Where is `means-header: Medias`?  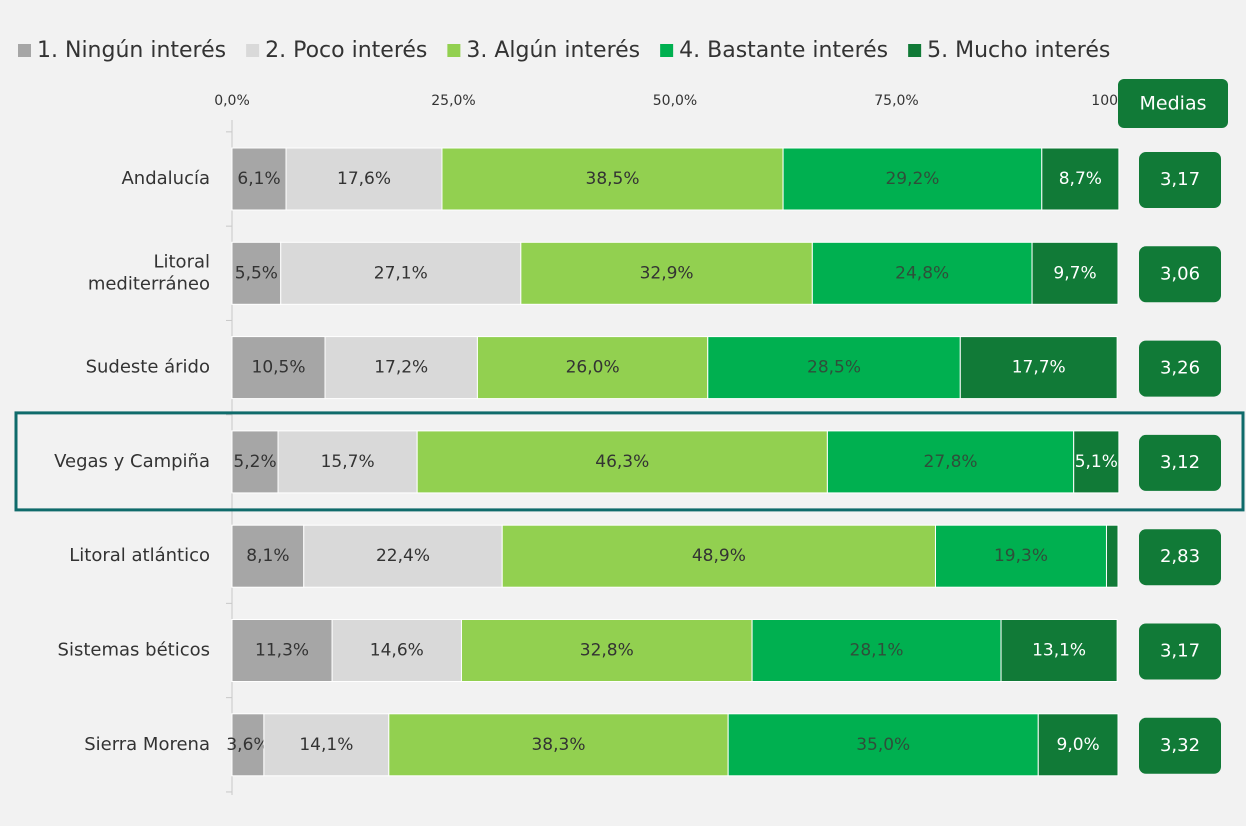
means-header: Medias is located at coordinates (1173, 104).